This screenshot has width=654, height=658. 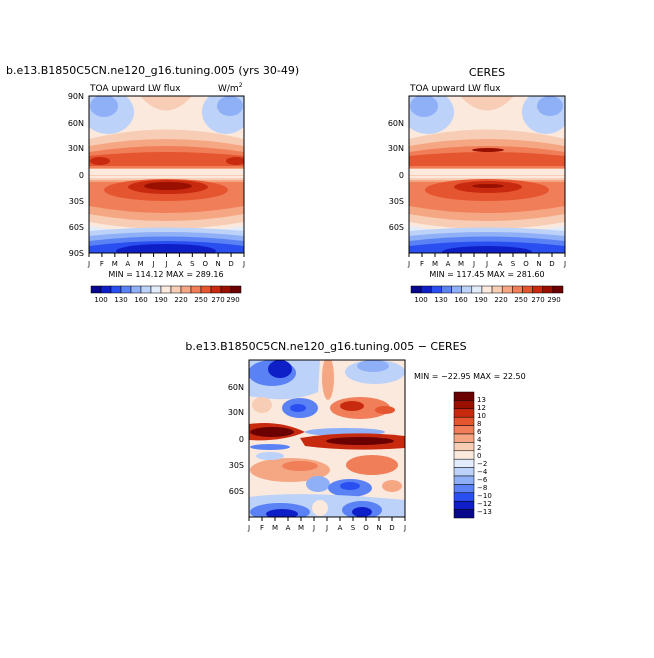 I want to click on diff-y-tick-2: 0, so click(x=241, y=439).